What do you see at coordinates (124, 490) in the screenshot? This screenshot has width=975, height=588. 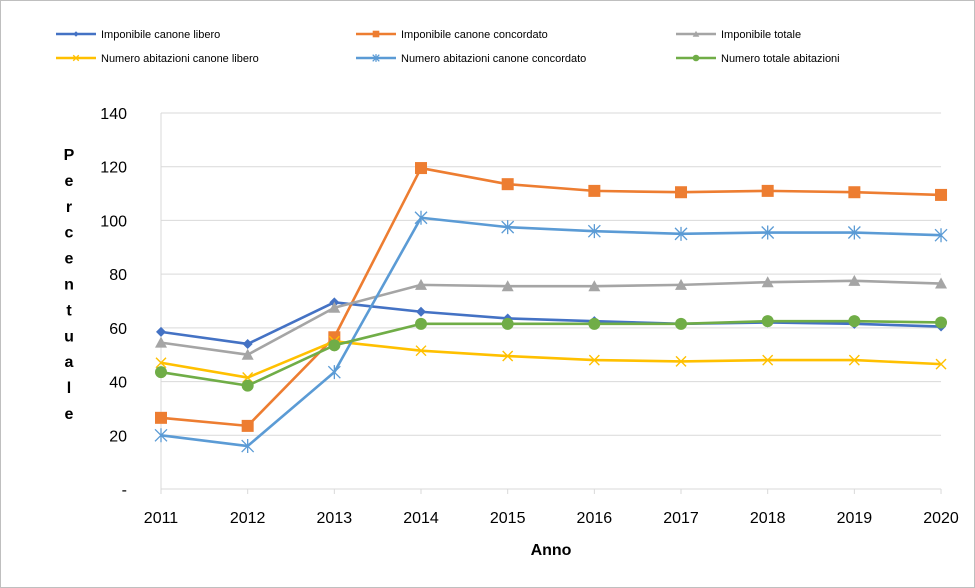 I see `y-tick-label: -` at bounding box center [124, 490].